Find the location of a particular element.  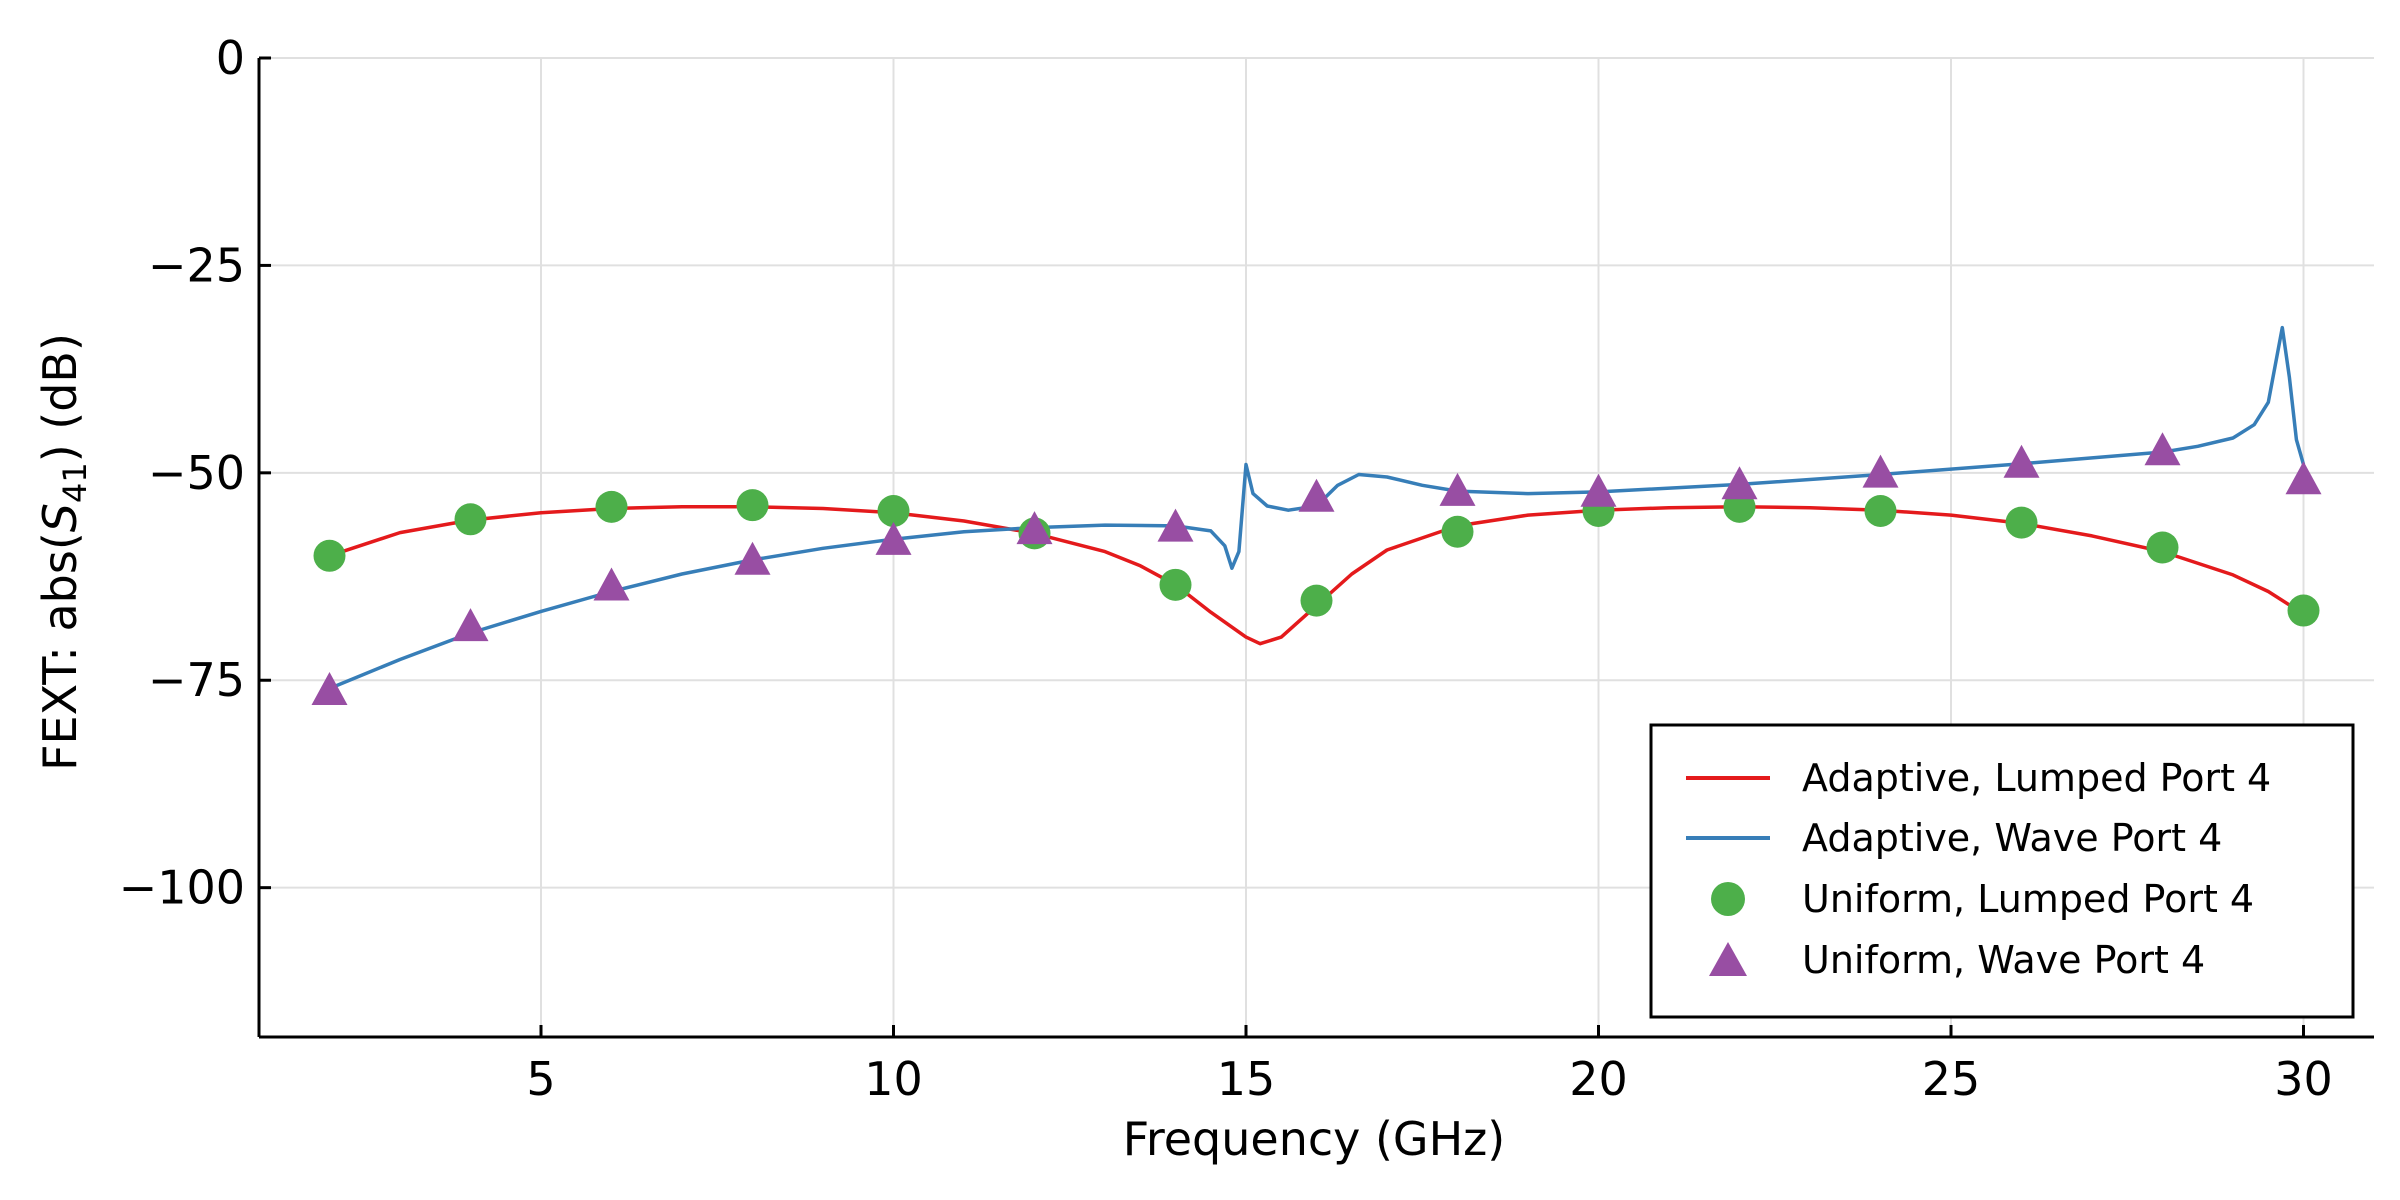

legend-label-adaptive-lumped: Adaptive, Lumped Port 4 is located at coordinates (2036, 778).